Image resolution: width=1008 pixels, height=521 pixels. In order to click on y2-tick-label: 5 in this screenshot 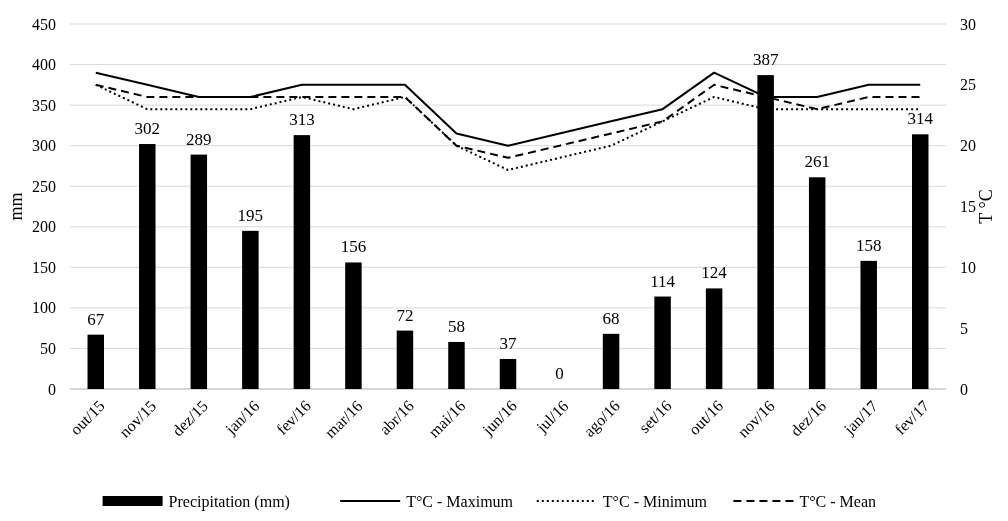, I will do `click(964, 328)`.